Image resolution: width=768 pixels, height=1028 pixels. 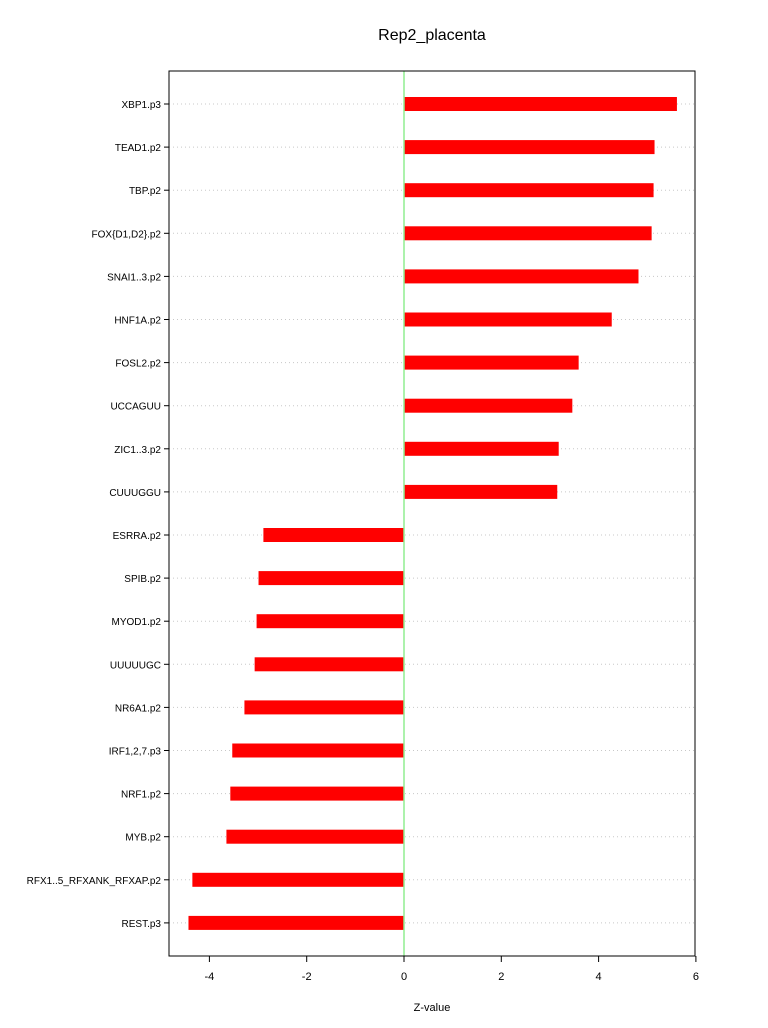 What do you see at coordinates (137, 450) in the screenshot?
I see `y-tick-label: ZIC1..3.p2` at bounding box center [137, 450].